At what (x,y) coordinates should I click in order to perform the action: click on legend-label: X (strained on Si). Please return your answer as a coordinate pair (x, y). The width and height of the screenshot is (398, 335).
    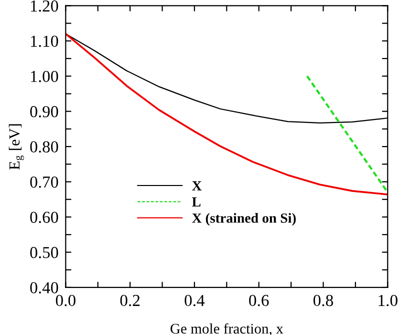
    Looking at the image, I should click on (244, 219).